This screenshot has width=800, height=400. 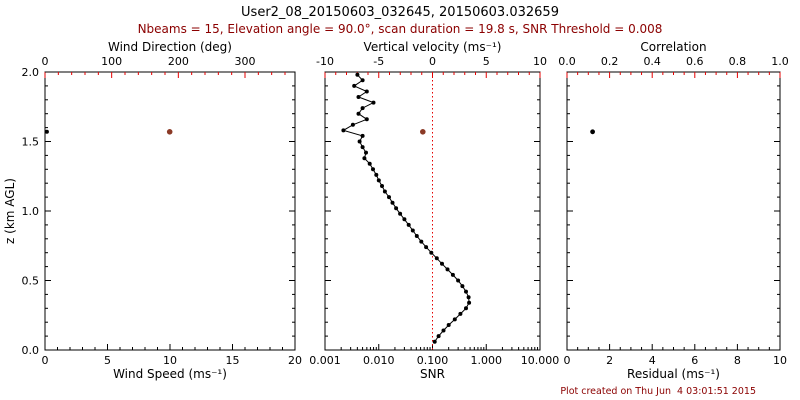 What do you see at coordinates (31, 281) in the screenshot?
I see `svg-text: 0.5` at bounding box center [31, 281].